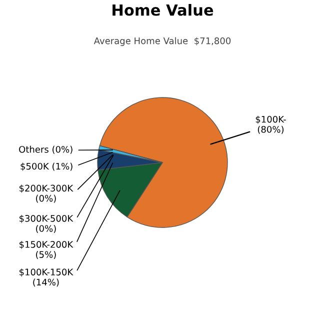  What do you see at coordinates (271, 120) in the screenshot?
I see `slice-label: $100K-` at bounding box center [271, 120].